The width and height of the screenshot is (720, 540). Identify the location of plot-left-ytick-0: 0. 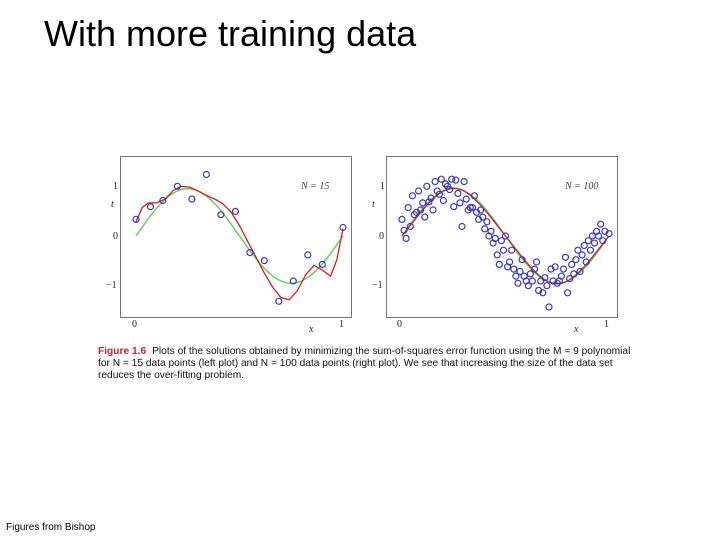
(115, 236).